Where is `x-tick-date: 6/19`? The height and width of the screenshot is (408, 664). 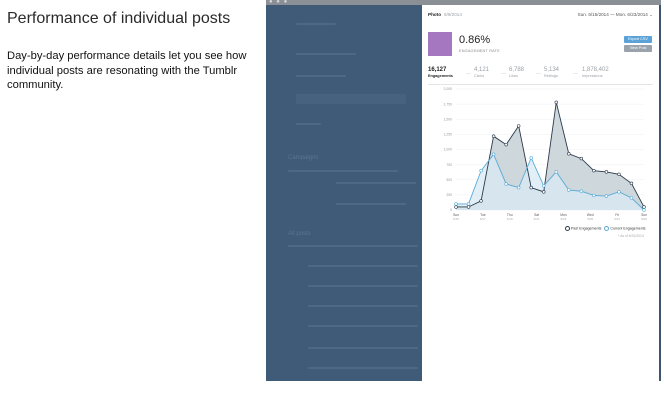
x-tick-date: 6/19 is located at coordinates (510, 219).